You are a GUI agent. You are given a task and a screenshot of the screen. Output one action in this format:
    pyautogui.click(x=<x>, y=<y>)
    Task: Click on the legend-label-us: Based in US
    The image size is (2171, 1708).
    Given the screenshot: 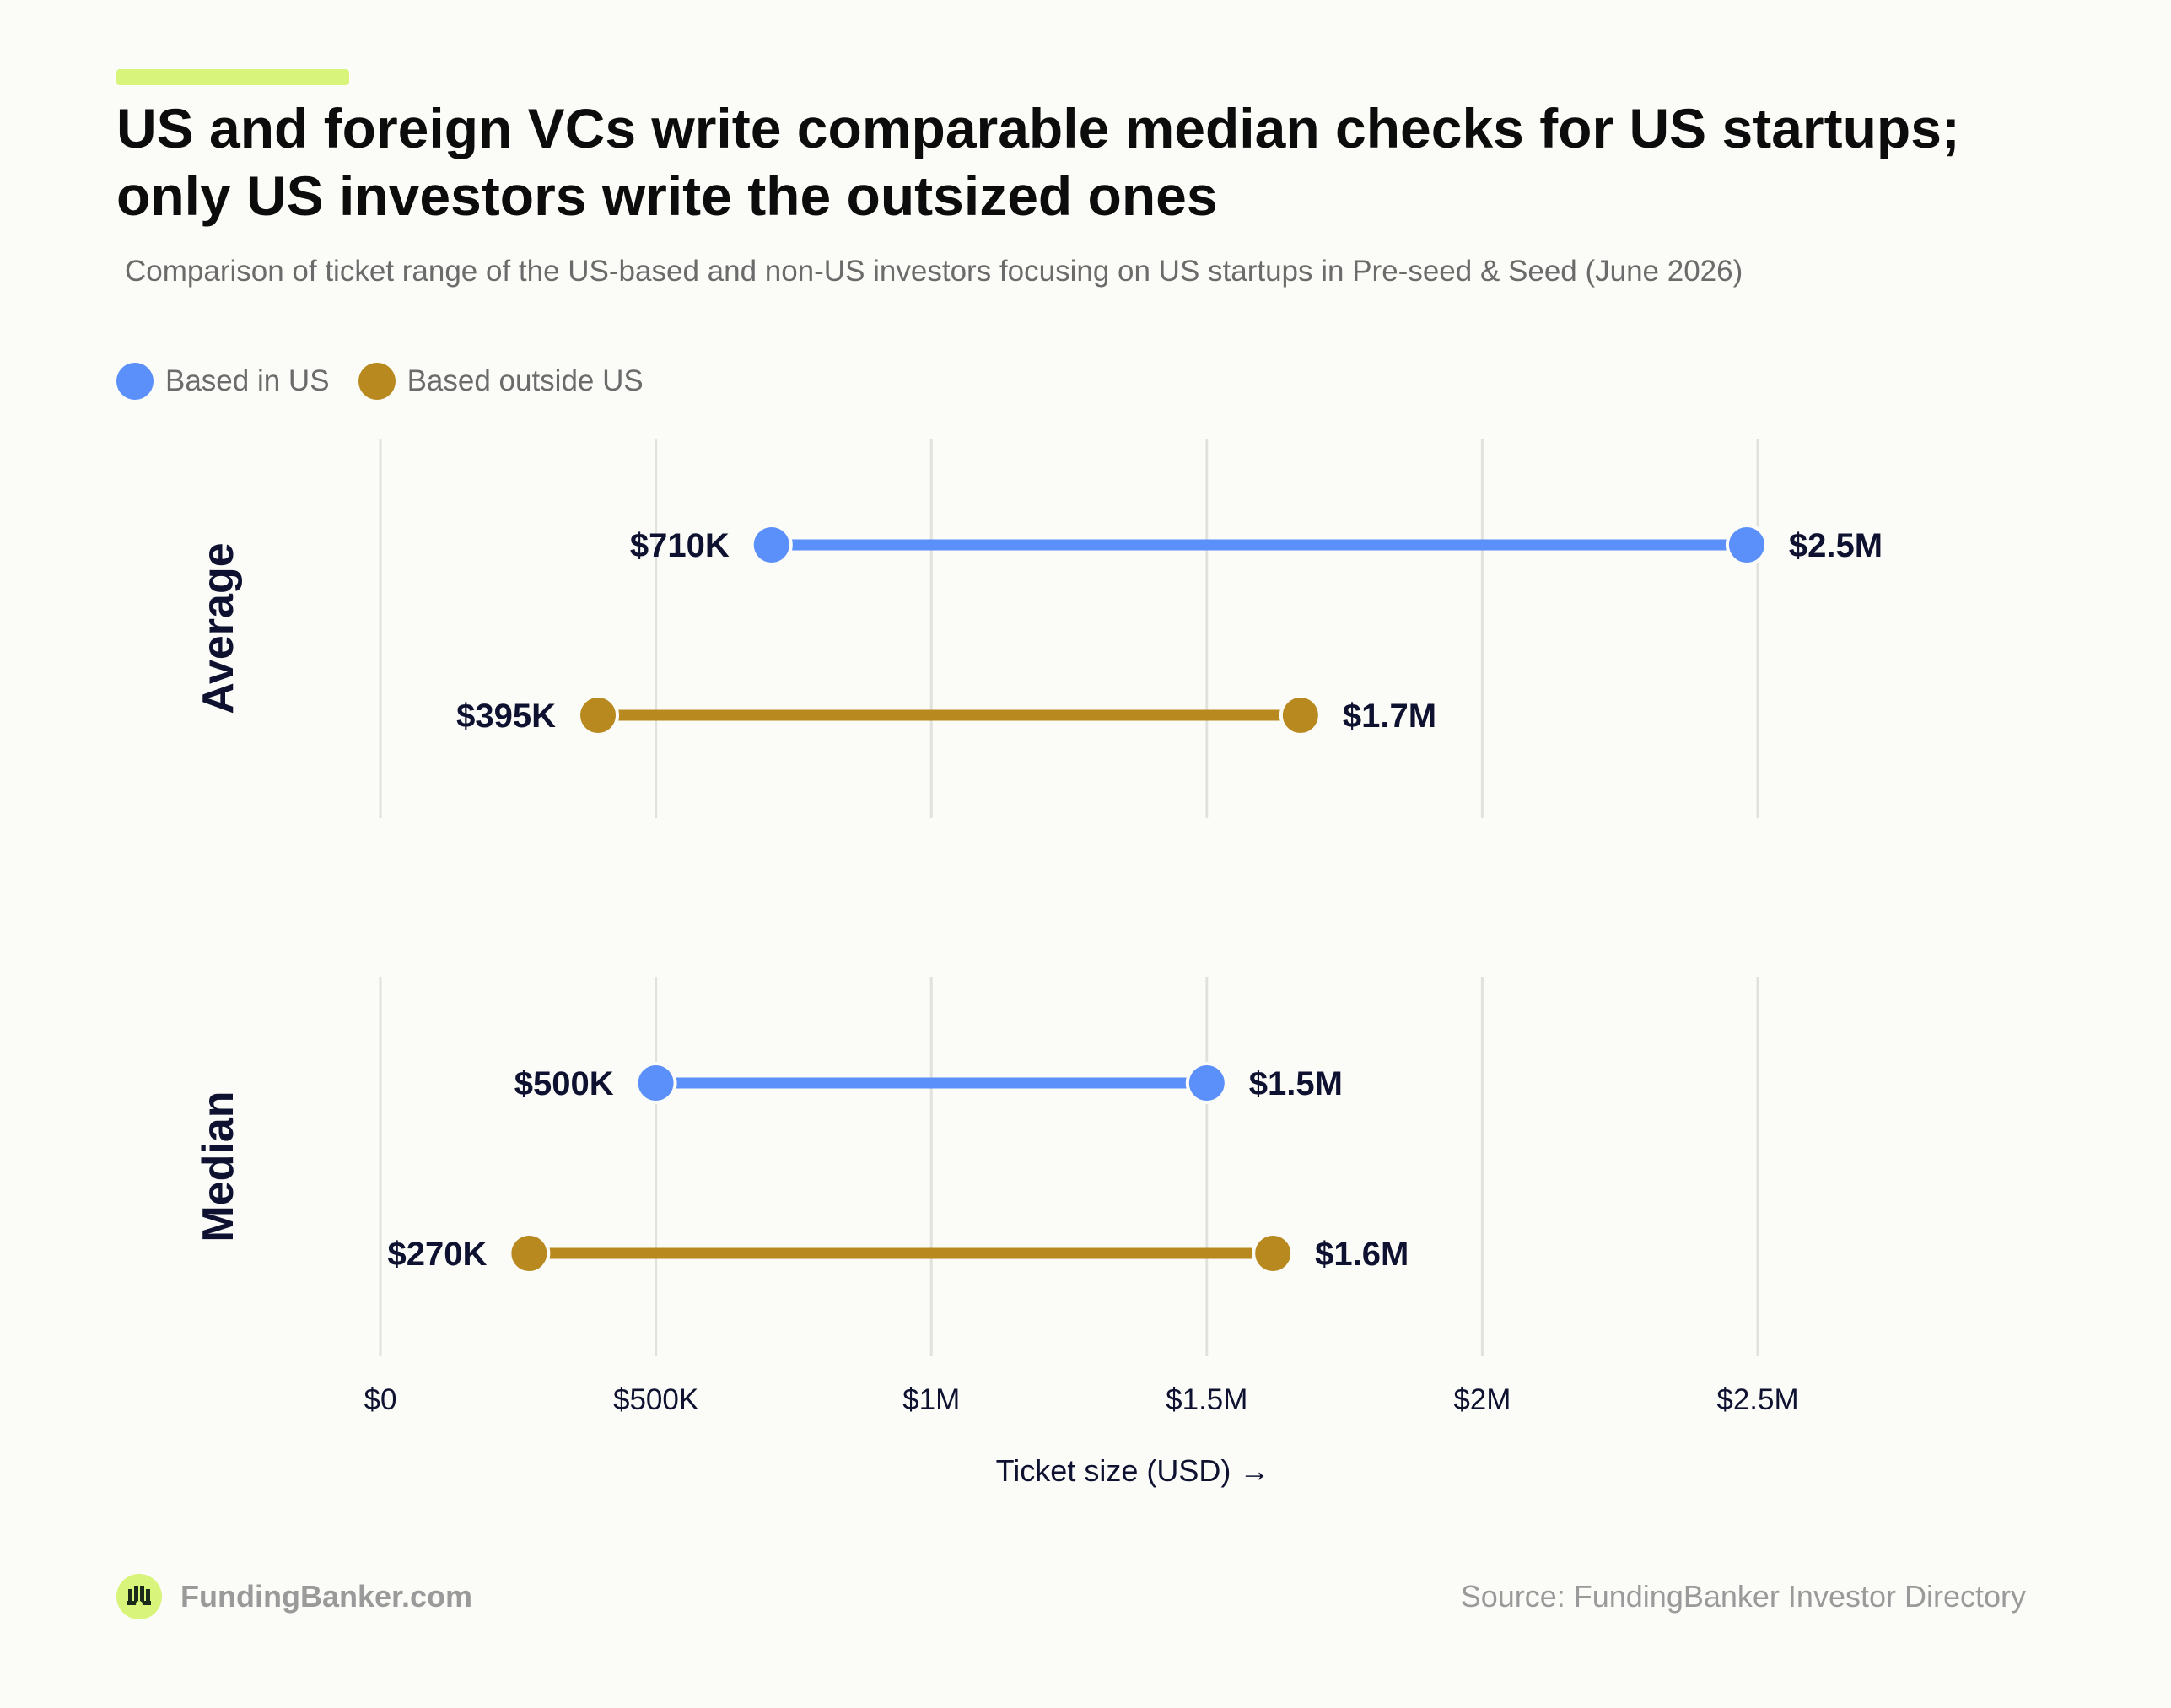 What is the action you would take?
    pyautogui.click(x=247, y=380)
    